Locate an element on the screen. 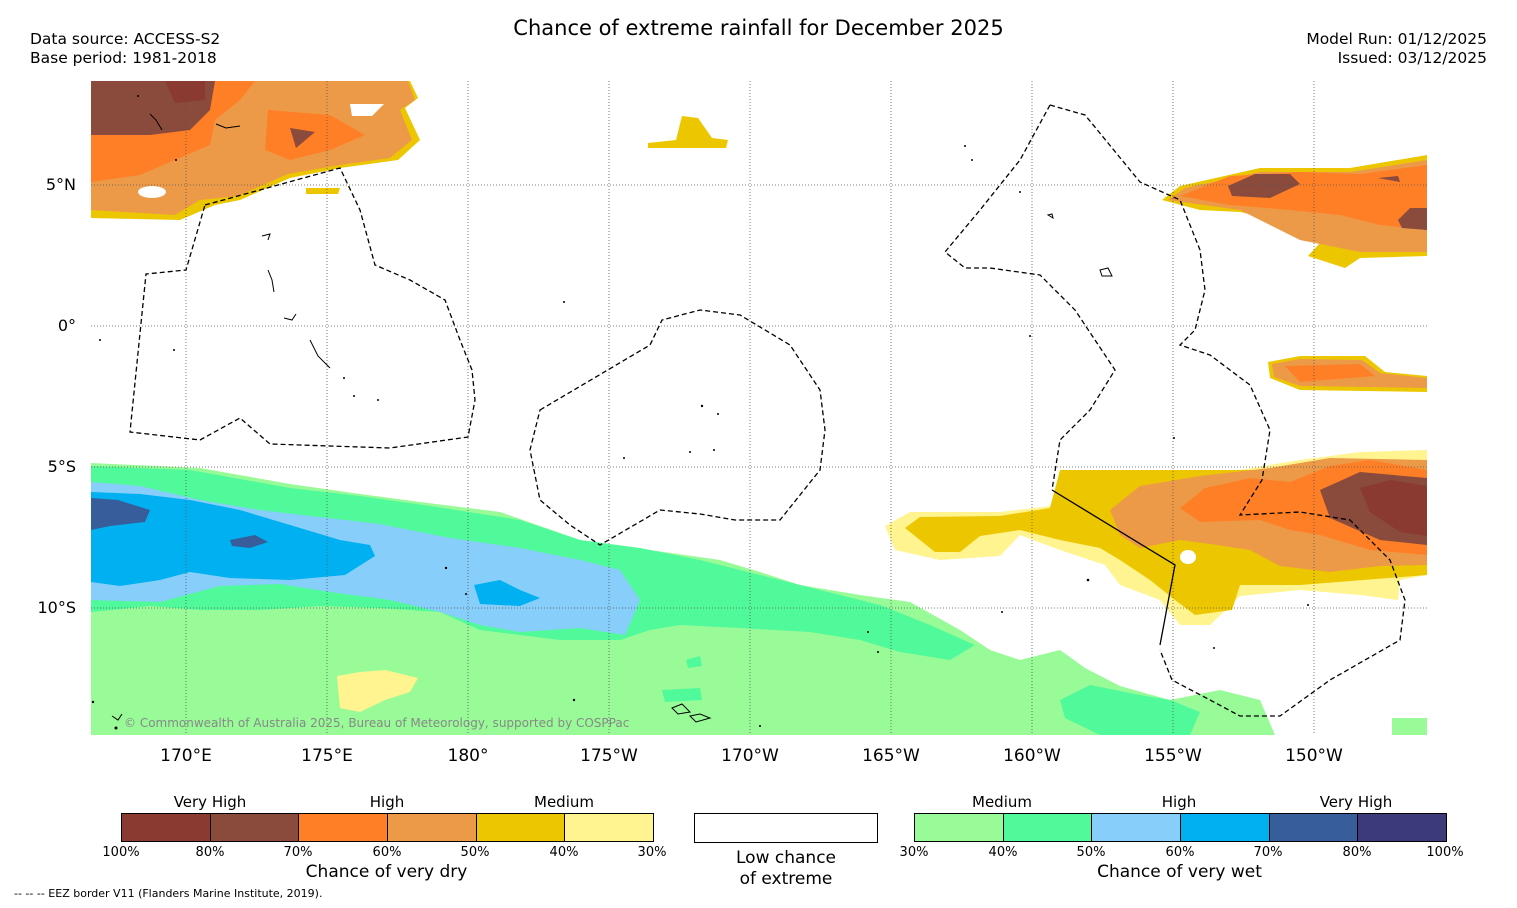 The width and height of the screenshot is (1517, 908). dry-level-high: High is located at coordinates (387, 802).